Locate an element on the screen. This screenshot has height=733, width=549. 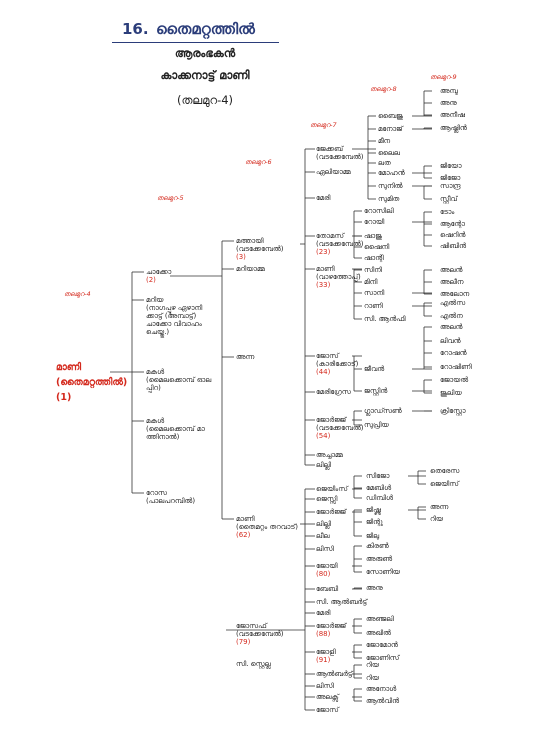
person-gen8: ജിഷ്ണു is located at coordinates (373, 510).